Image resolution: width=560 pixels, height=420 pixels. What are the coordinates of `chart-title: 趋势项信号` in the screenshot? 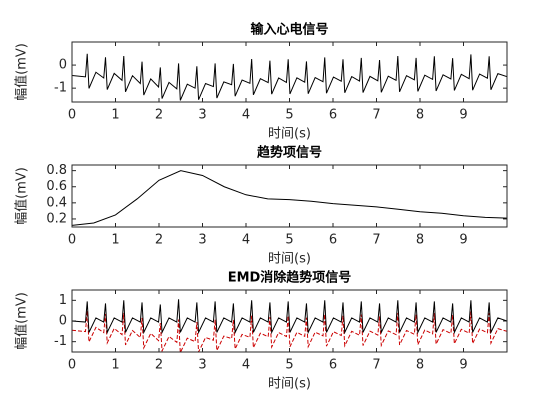 It's located at (289, 153).